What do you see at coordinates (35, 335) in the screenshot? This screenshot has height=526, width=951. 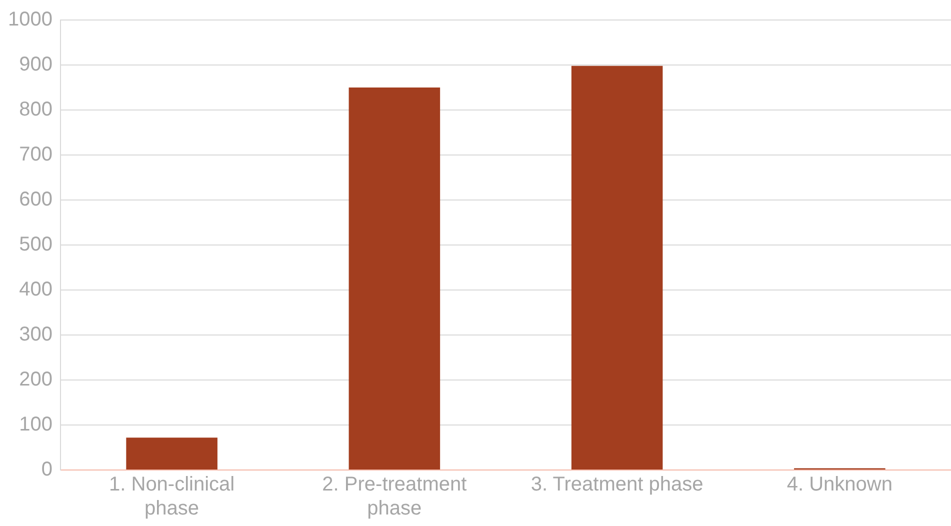 I see `y-tick-label: 300` at bounding box center [35, 335].